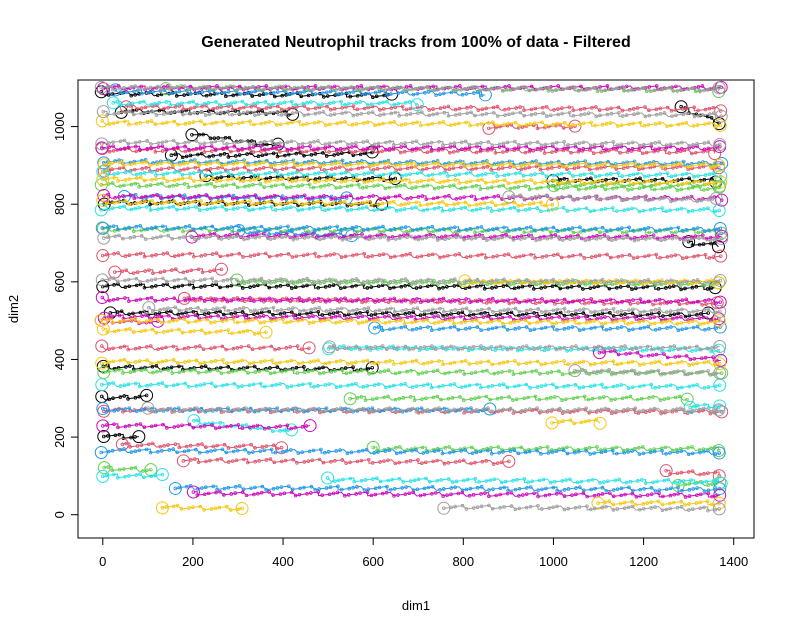  What do you see at coordinates (271, 155) in the screenshot?
I see `track-path` at bounding box center [271, 155].